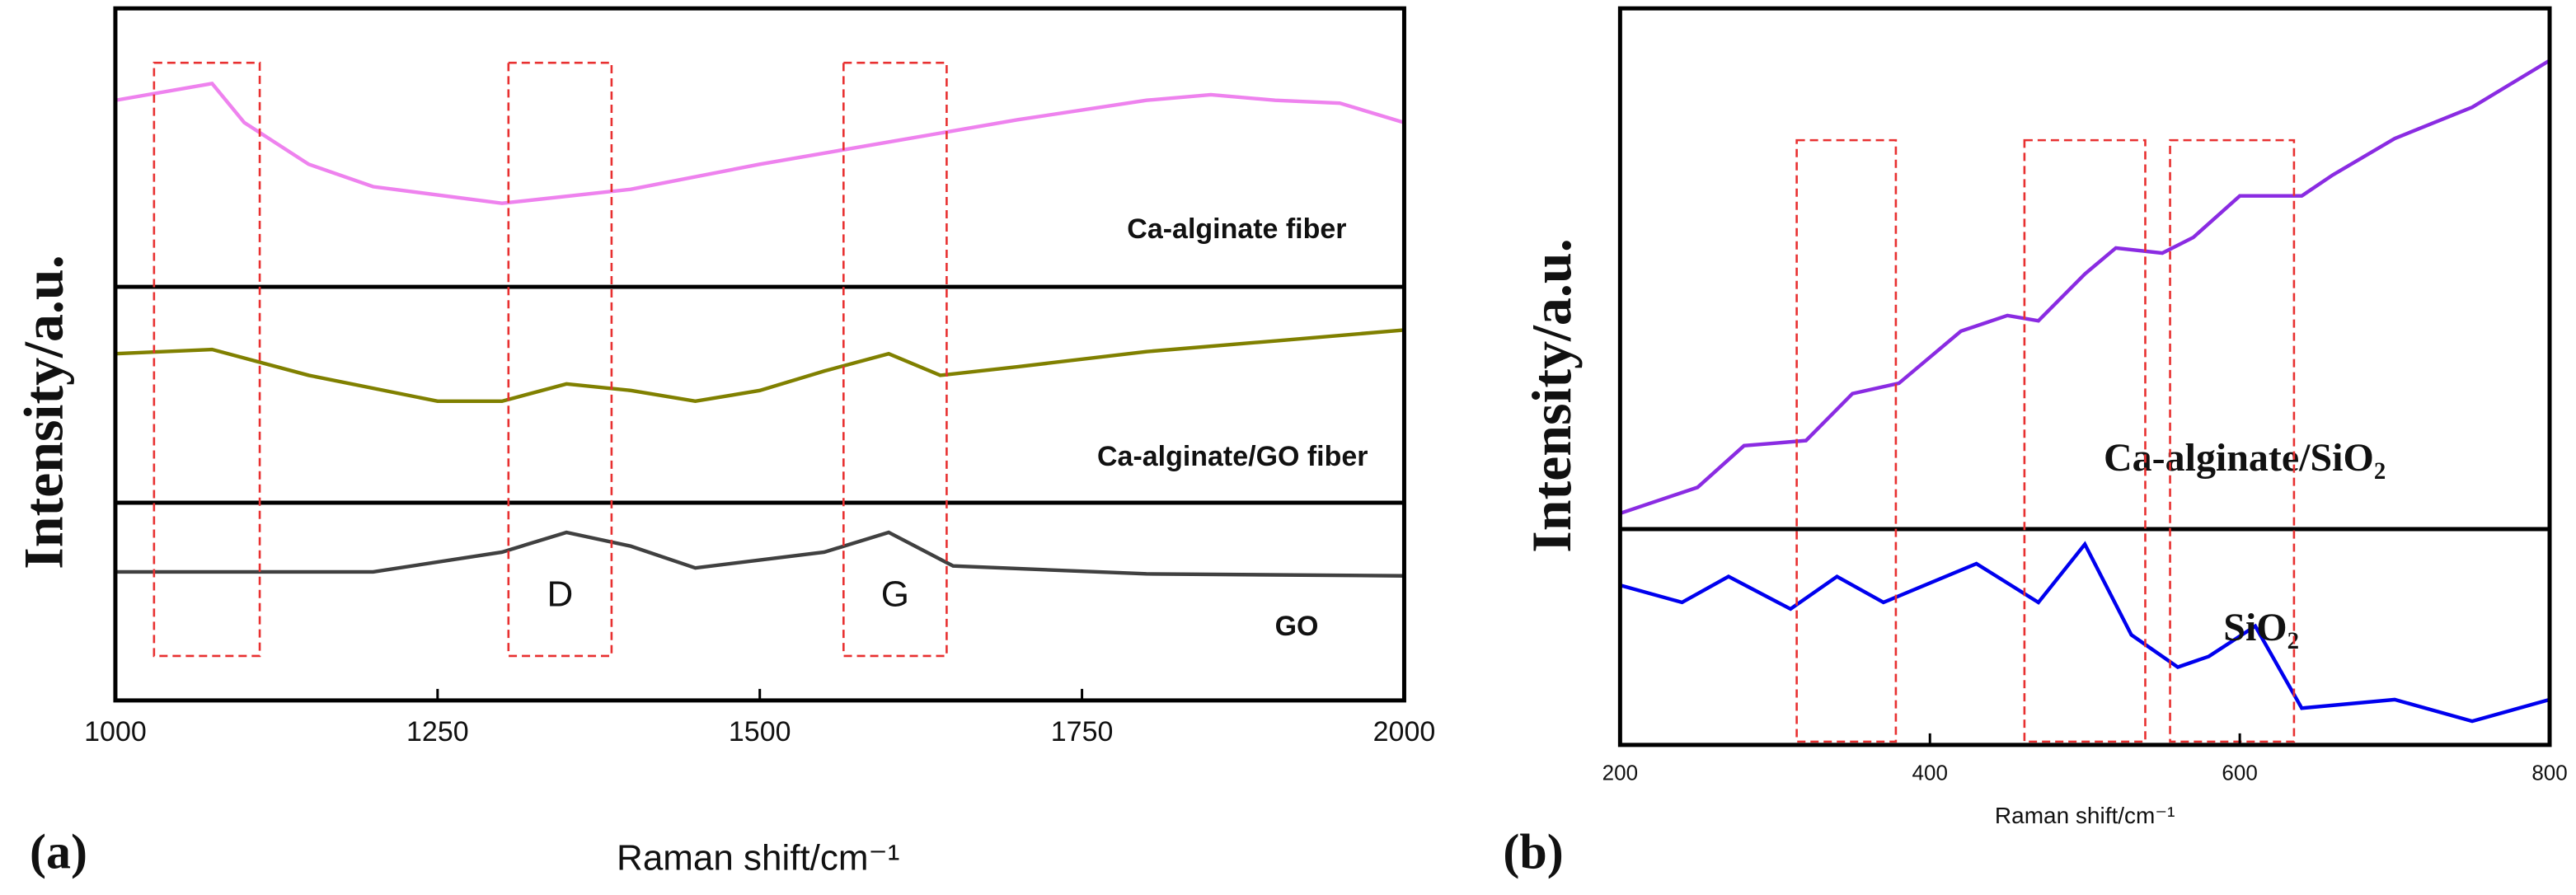  What do you see at coordinates (895, 594) in the screenshot?
I see `peak-label: G` at bounding box center [895, 594].